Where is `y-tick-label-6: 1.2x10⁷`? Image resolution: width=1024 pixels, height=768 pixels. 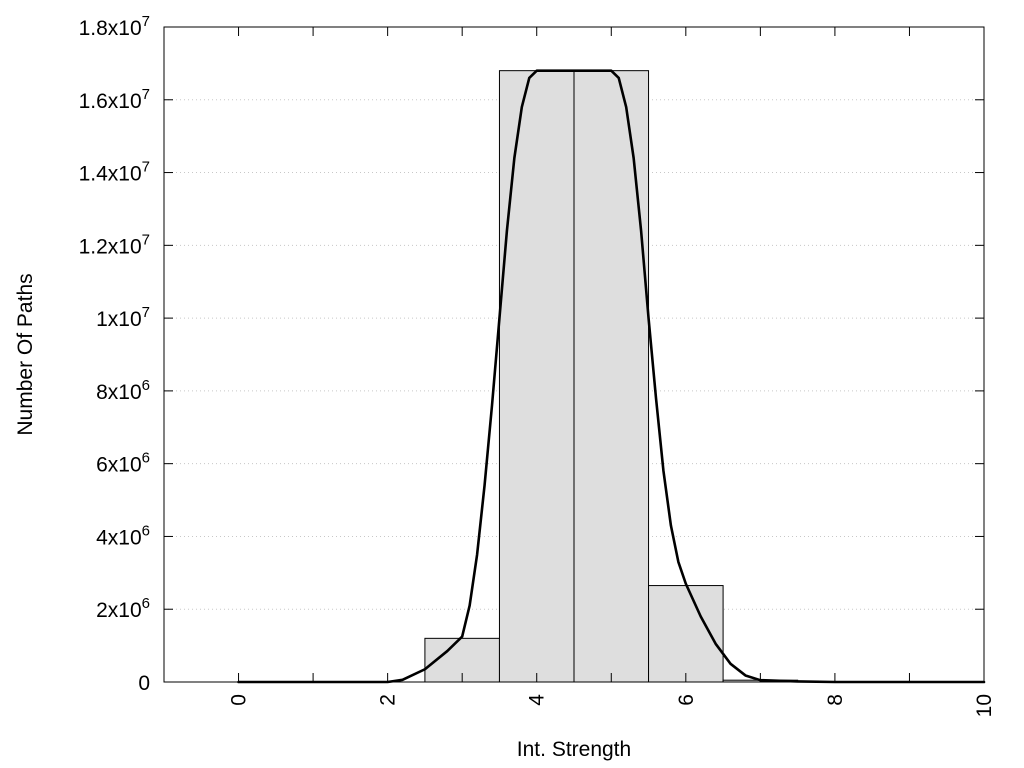 y-tick-label-6: 1.2x10⁷ is located at coordinates (114, 244).